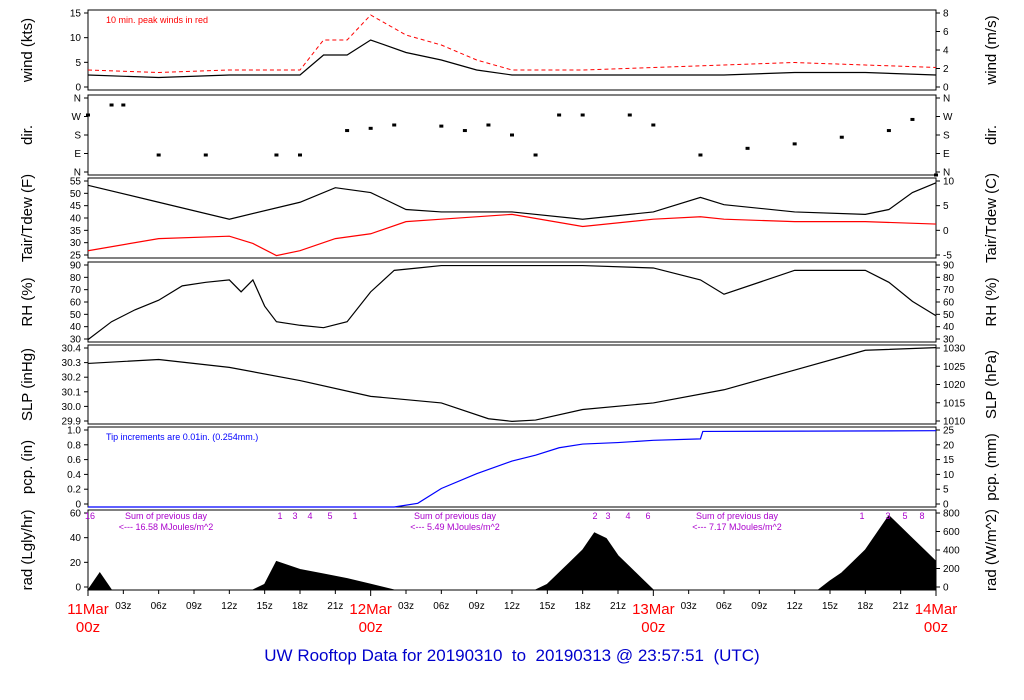  What do you see at coordinates (76, 290) in the screenshot?
I see `ytick-left-label: 70` at bounding box center [76, 290].